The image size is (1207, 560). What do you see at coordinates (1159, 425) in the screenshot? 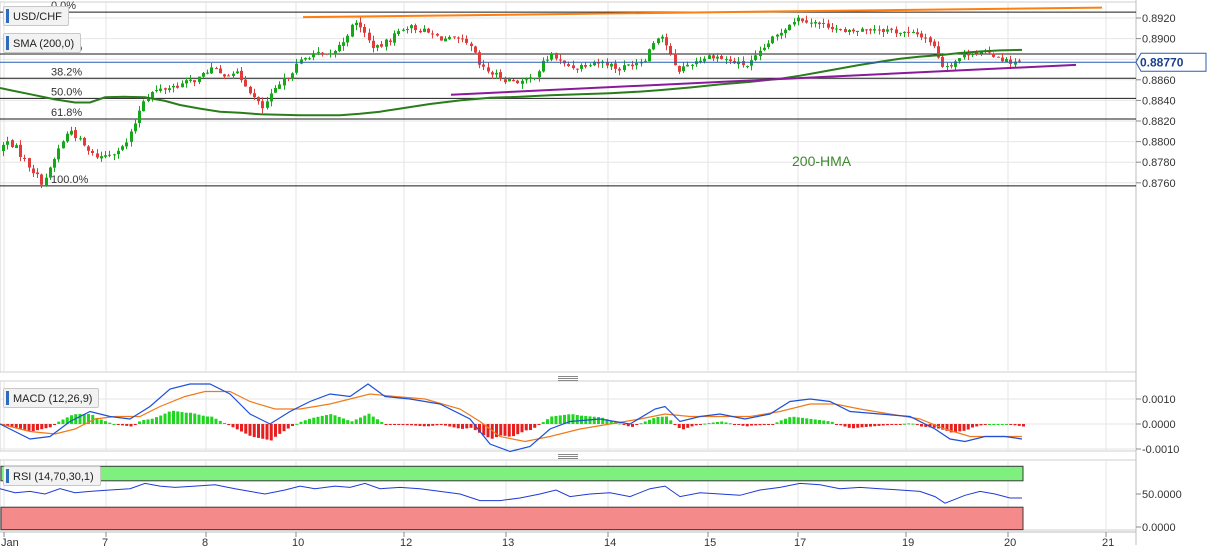
I see `macd-axis-label: 0.0000` at bounding box center [1159, 425].